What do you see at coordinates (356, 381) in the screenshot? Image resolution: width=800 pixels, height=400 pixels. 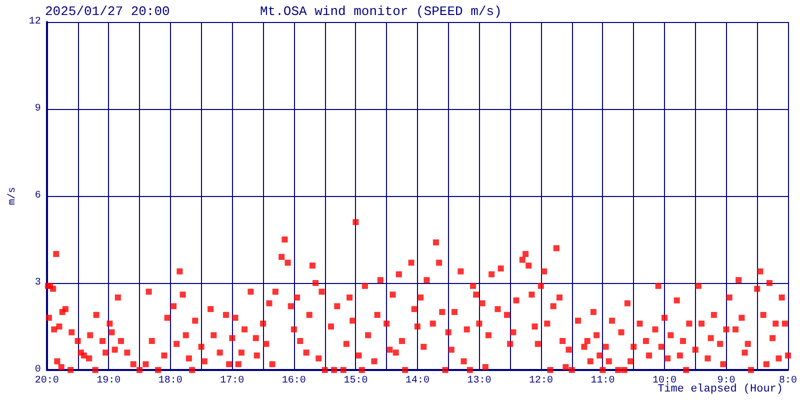 I see `x-tick-label: 15:0` at bounding box center [356, 381].